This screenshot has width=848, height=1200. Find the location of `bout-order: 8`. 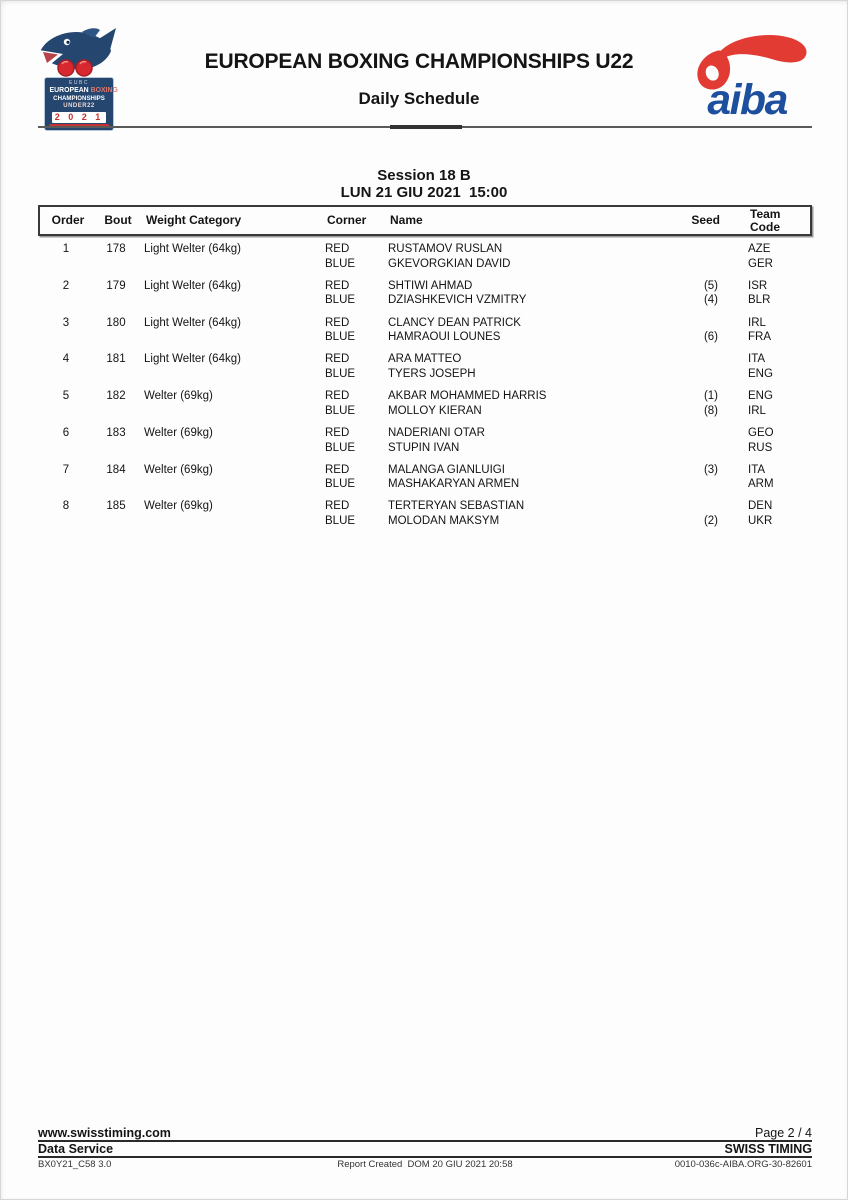

bout-order: 8 is located at coordinates (66, 506).